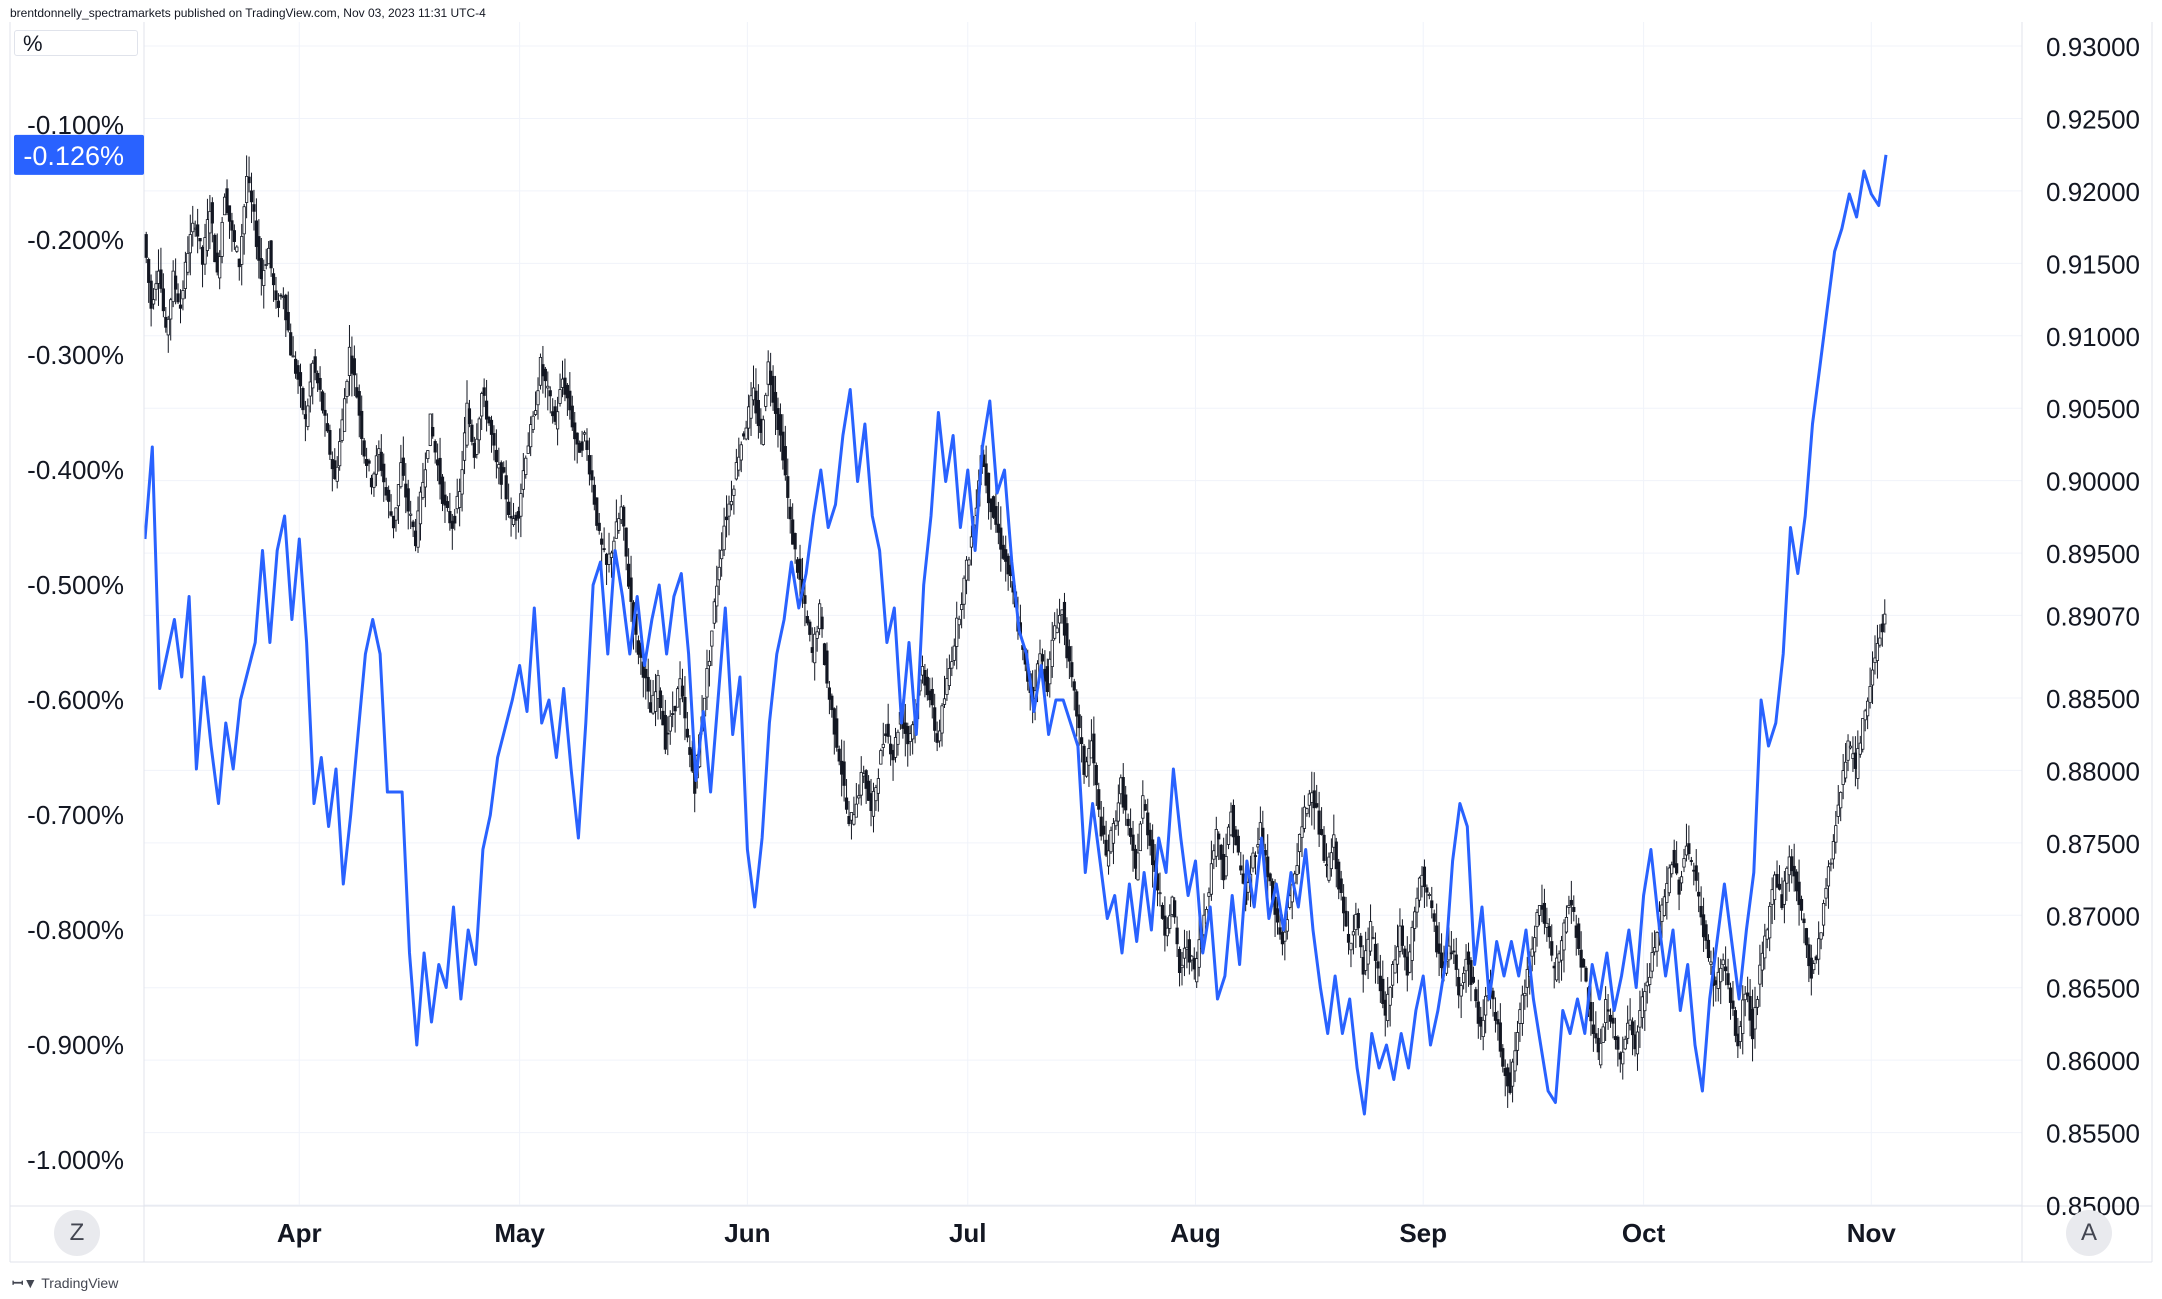  Describe the element at coordinates (968, 1233) in the screenshot. I see `x-axis-tick-label: Jul` at that location.